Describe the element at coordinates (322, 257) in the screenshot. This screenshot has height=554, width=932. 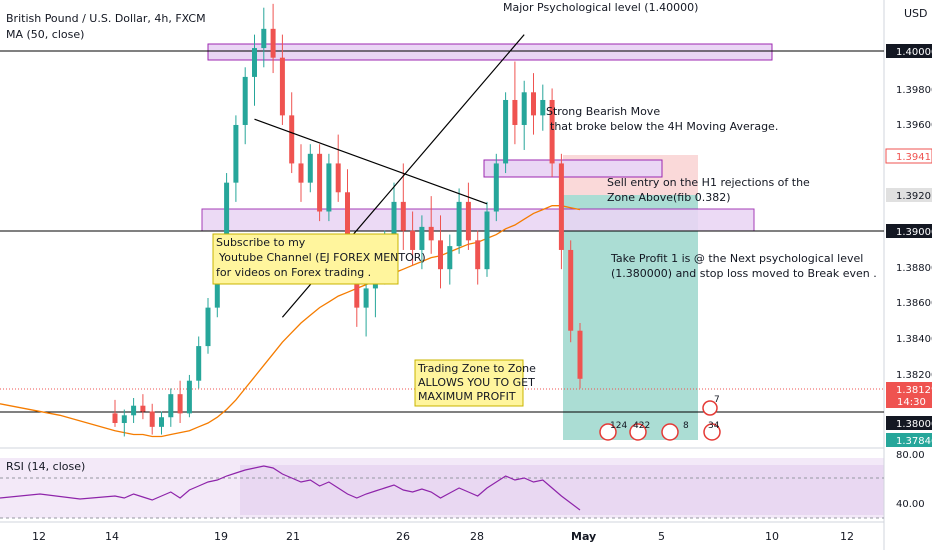
I see `subscribe-text-2: Youtube Channel (EJ FOREX MENTOR)` at that location.